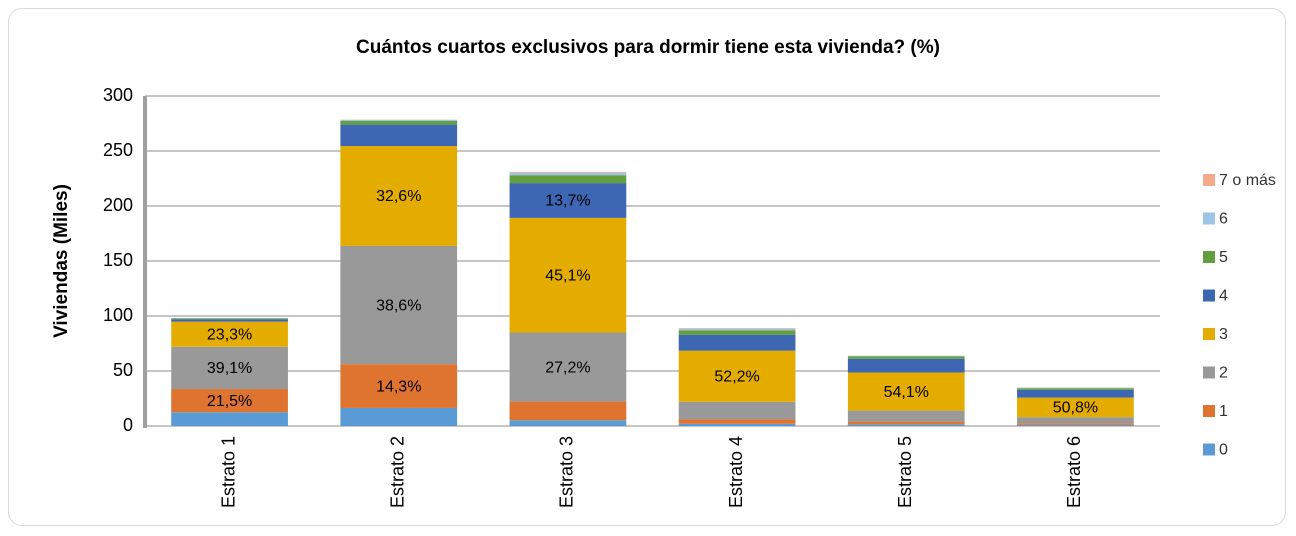 This screenshot has height=536, width=1296. What do you see at coordinates (118, 260) in the screenshot?
I see `y-tick-label: 150` at bounding box center [118, 260].